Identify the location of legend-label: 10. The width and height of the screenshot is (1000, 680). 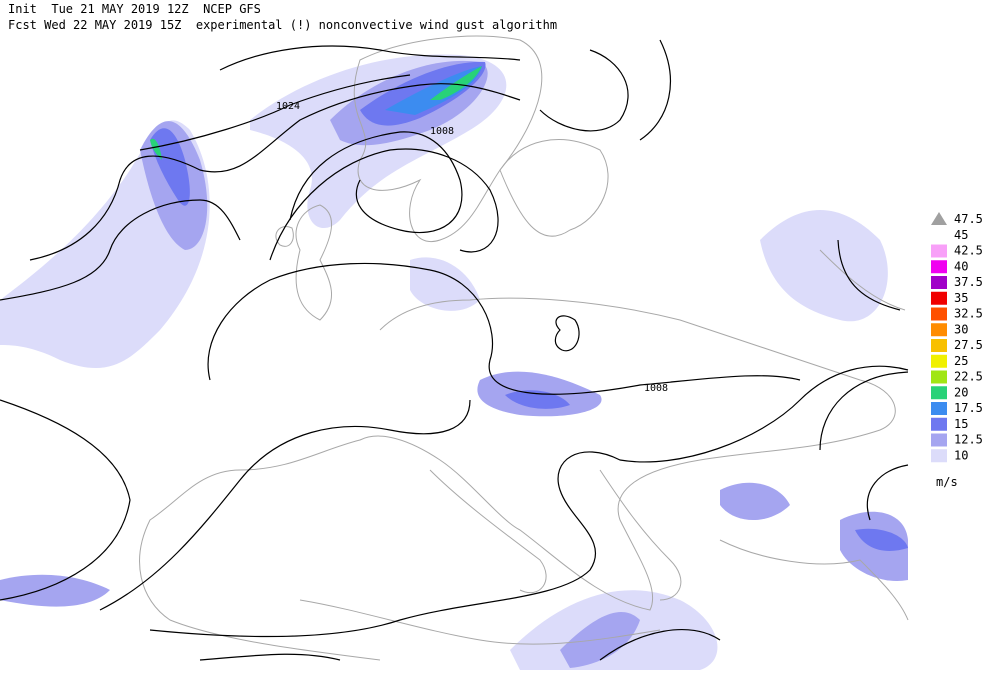
(961, 455).